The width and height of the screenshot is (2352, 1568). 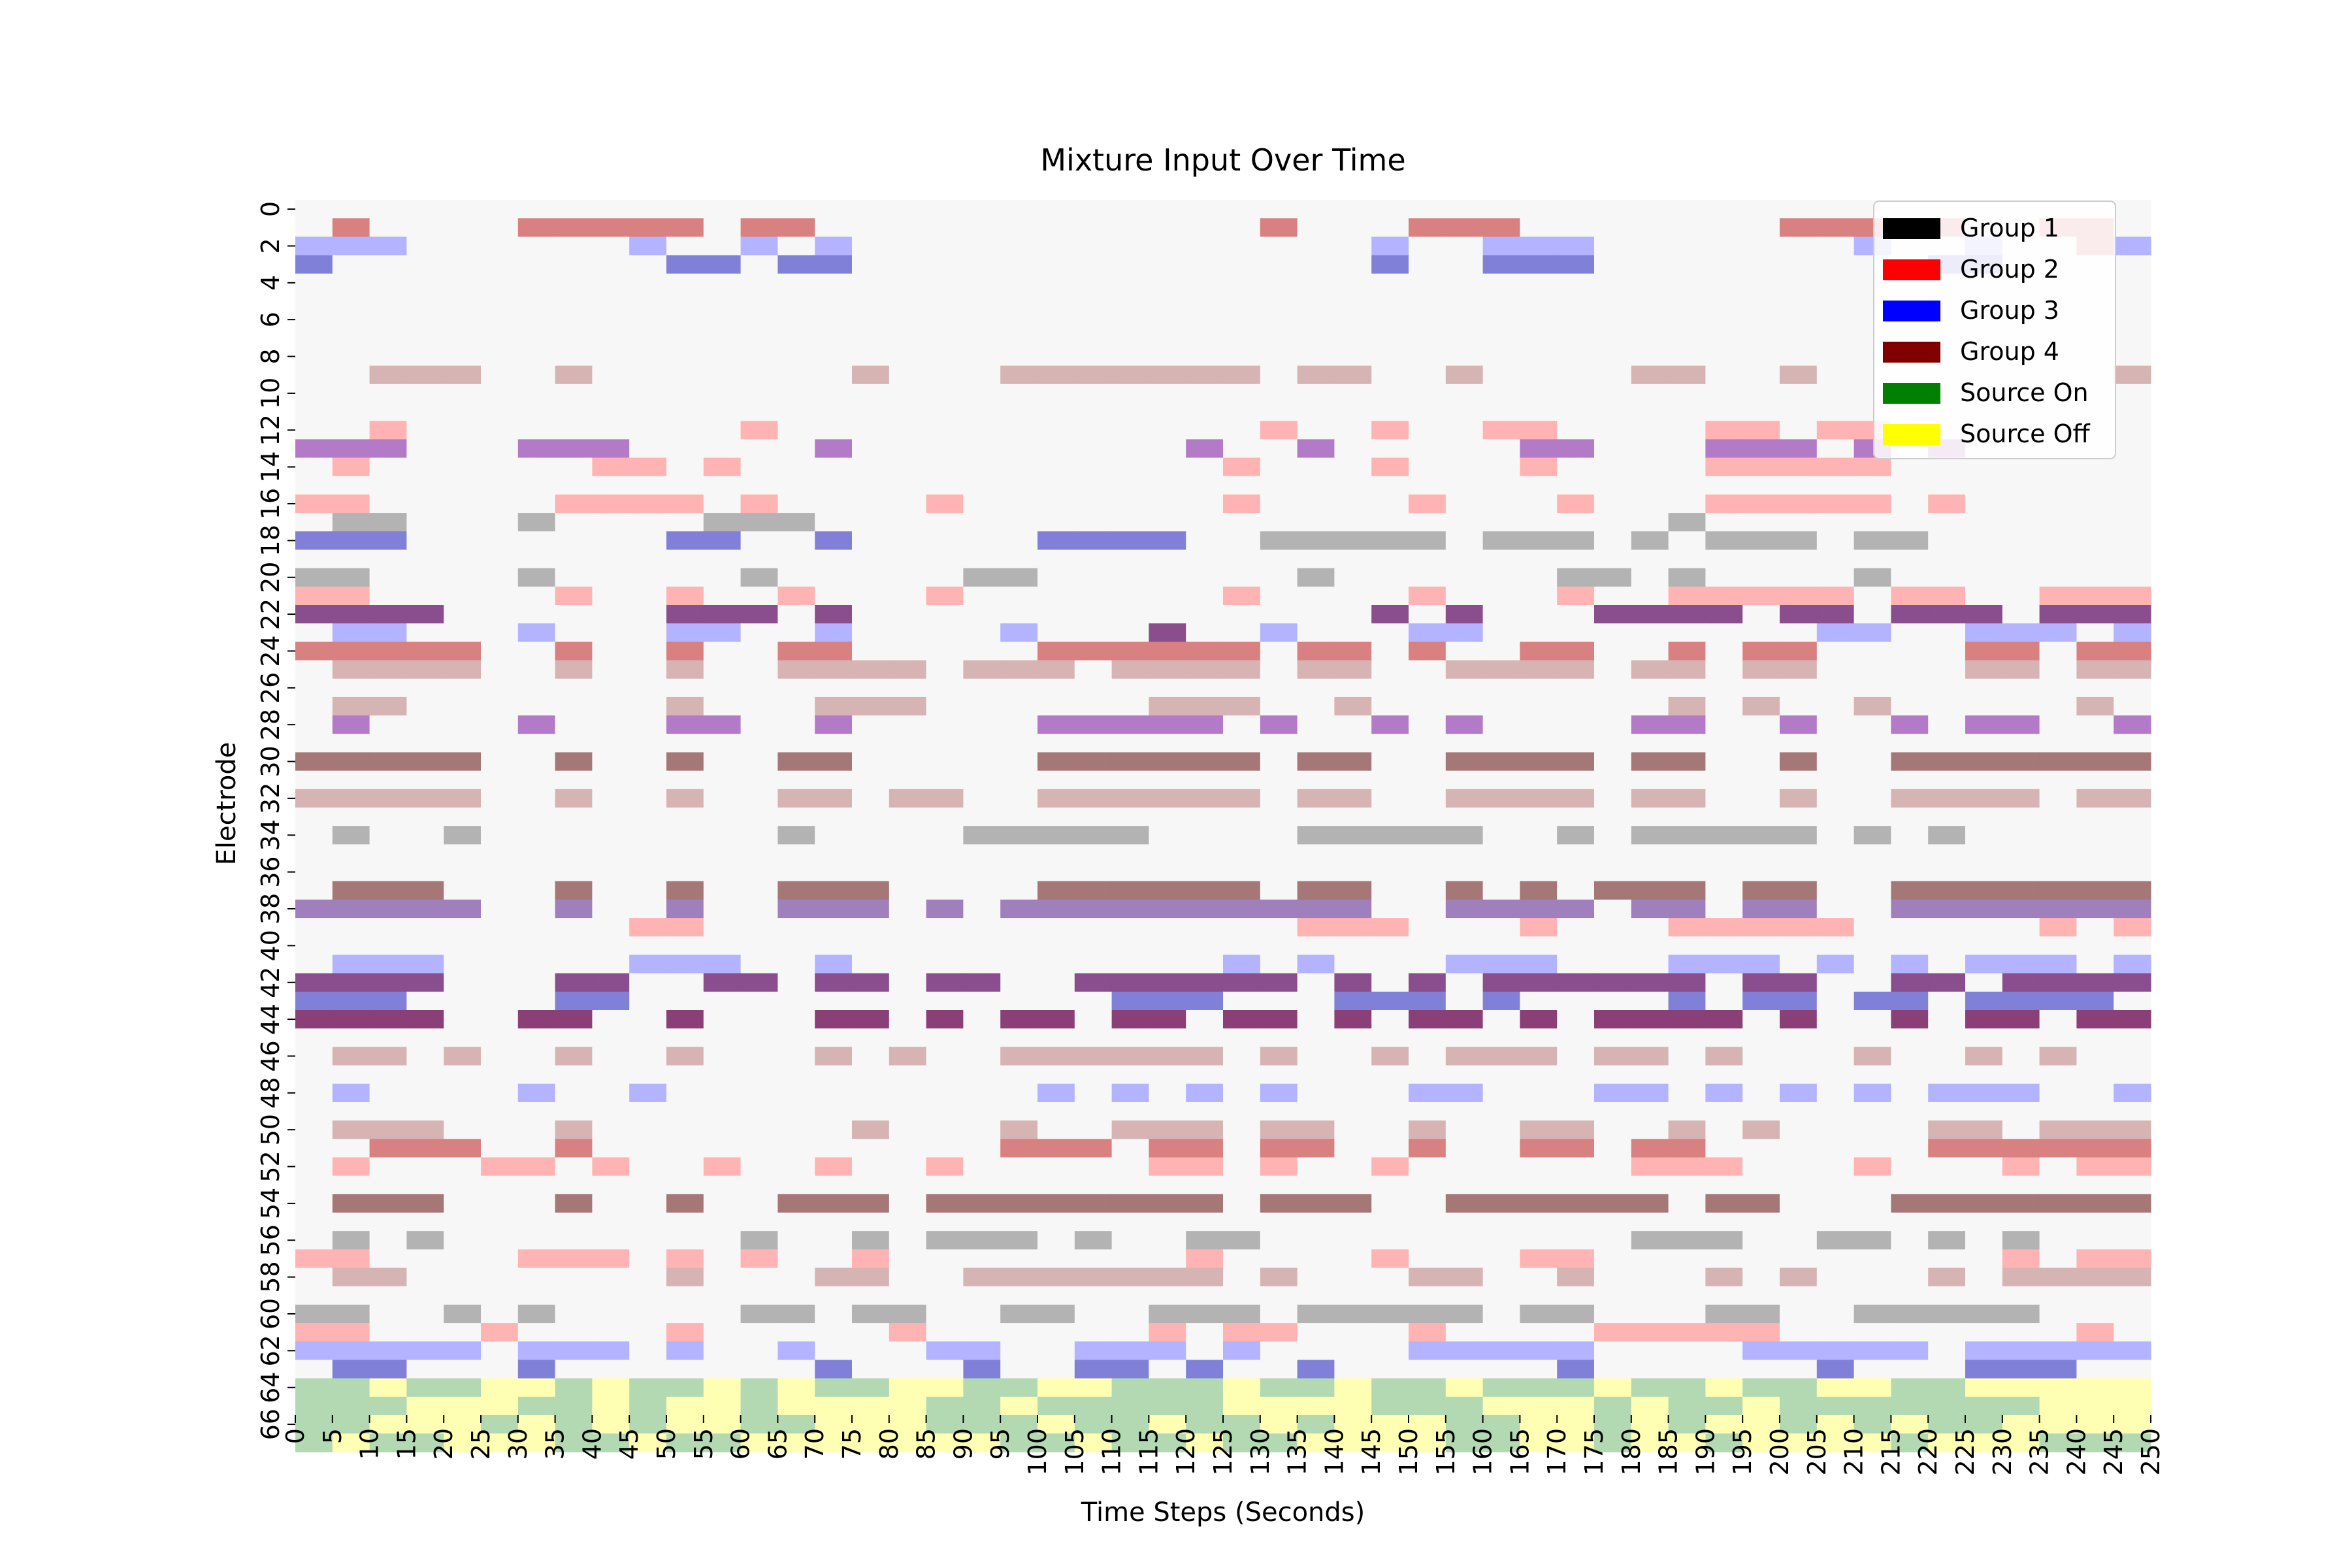 What do you see at coordinates (270, 356) in the screenshot?
I see `y-tick-label: 8` at bounding box center [270, 356].